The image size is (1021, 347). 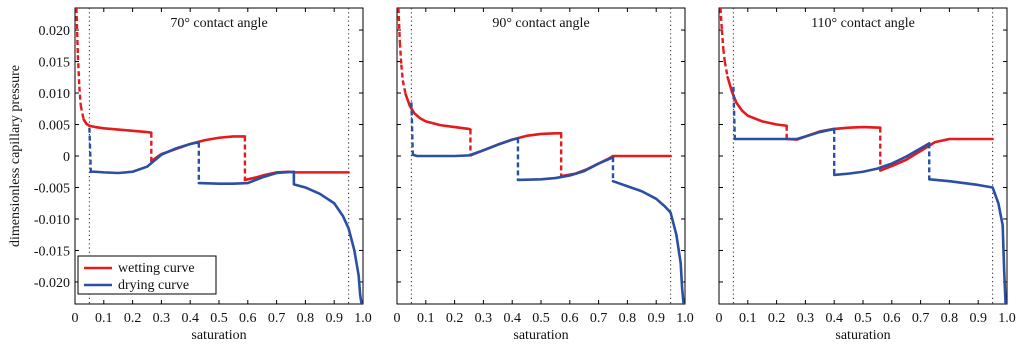 I want to click on legend-box, so click(x=147, y=275).